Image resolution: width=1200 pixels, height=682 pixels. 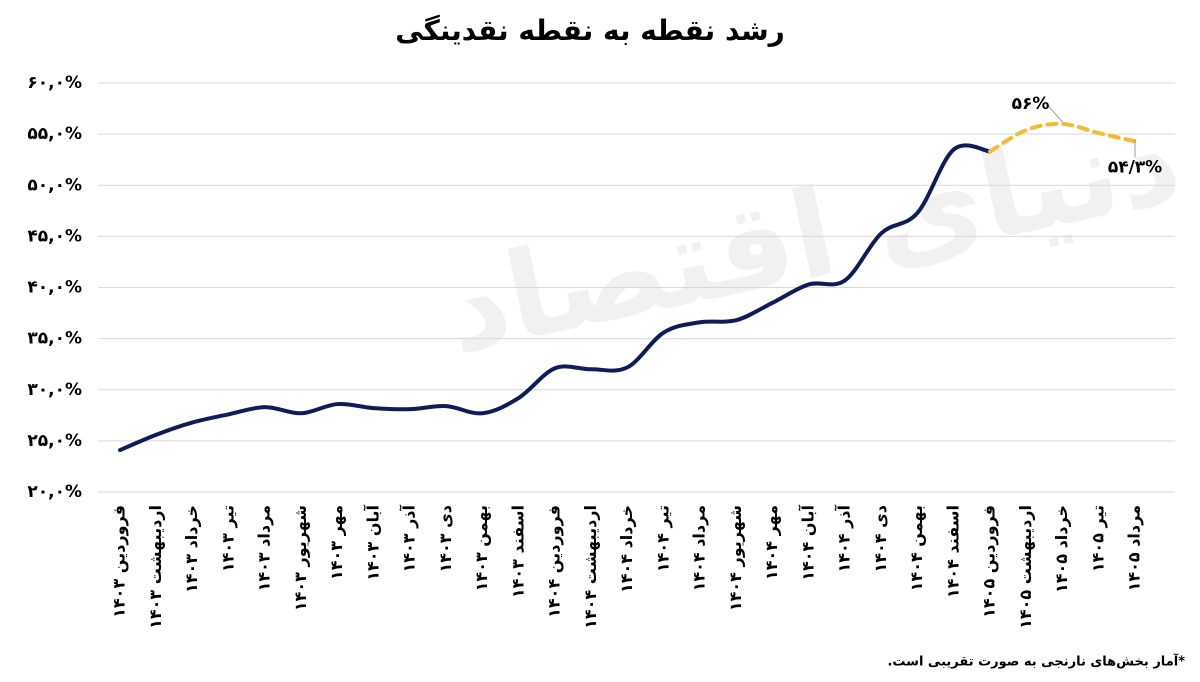 What do you see at coordinates (844, 538) in the screenshot?
I see `x-tick-label: آذر ۱۴۰۴` at bounding box center [844, 538].